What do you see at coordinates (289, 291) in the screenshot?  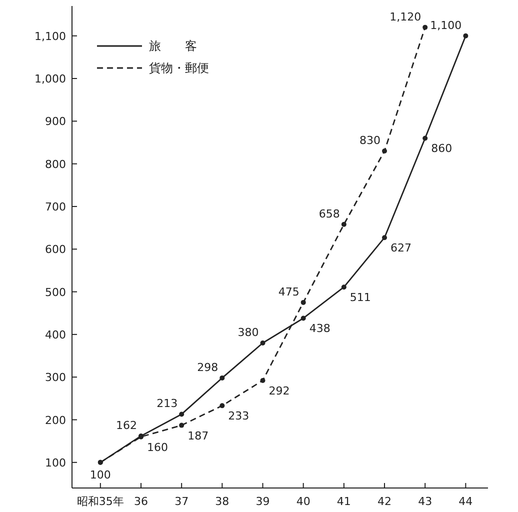 I see `data-label: 475` at bounding box center [289, 291].